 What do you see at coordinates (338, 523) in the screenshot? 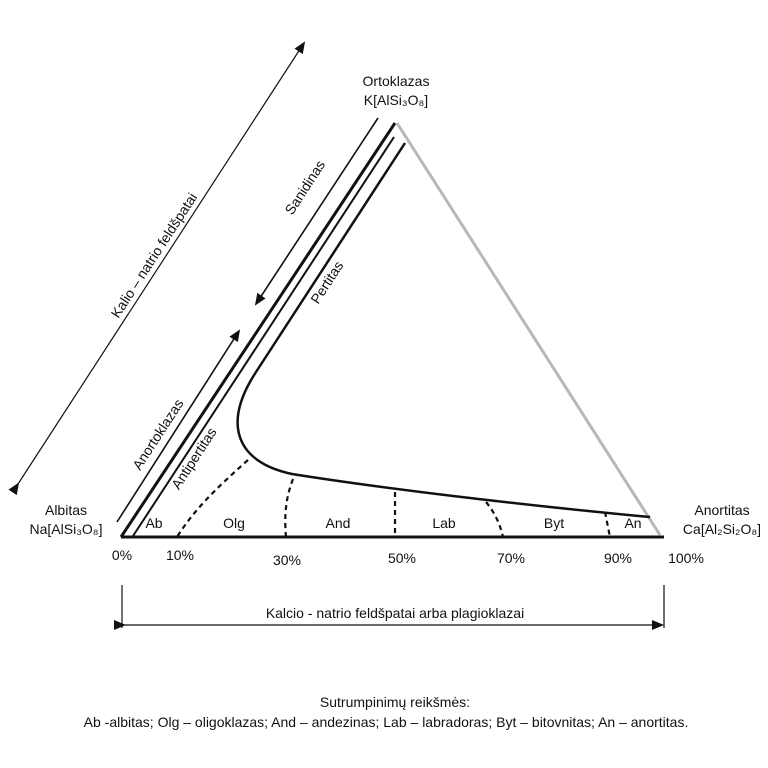
I see `region-label-and: And` at bounding box center [338, 523].